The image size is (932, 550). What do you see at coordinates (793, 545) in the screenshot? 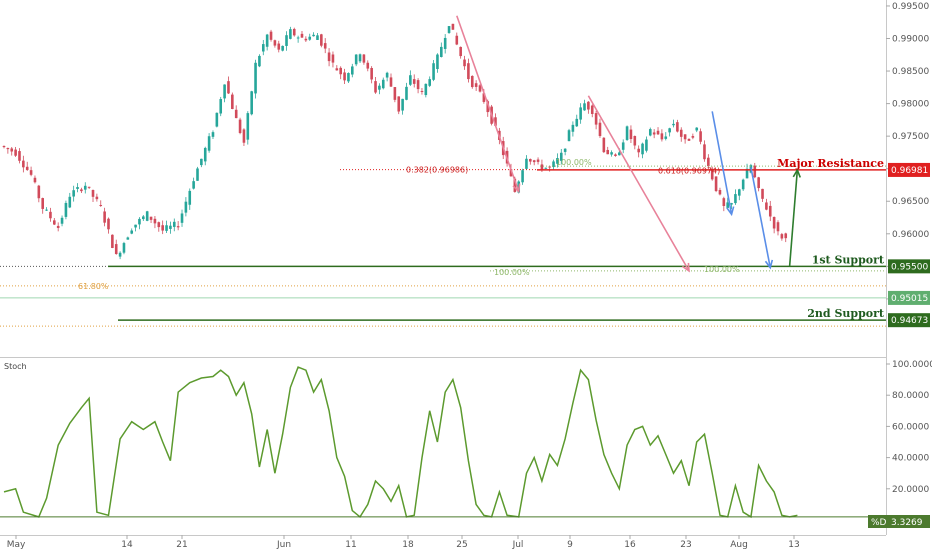
I see `time-tick-label: 13` at bounding box center [793, 545].